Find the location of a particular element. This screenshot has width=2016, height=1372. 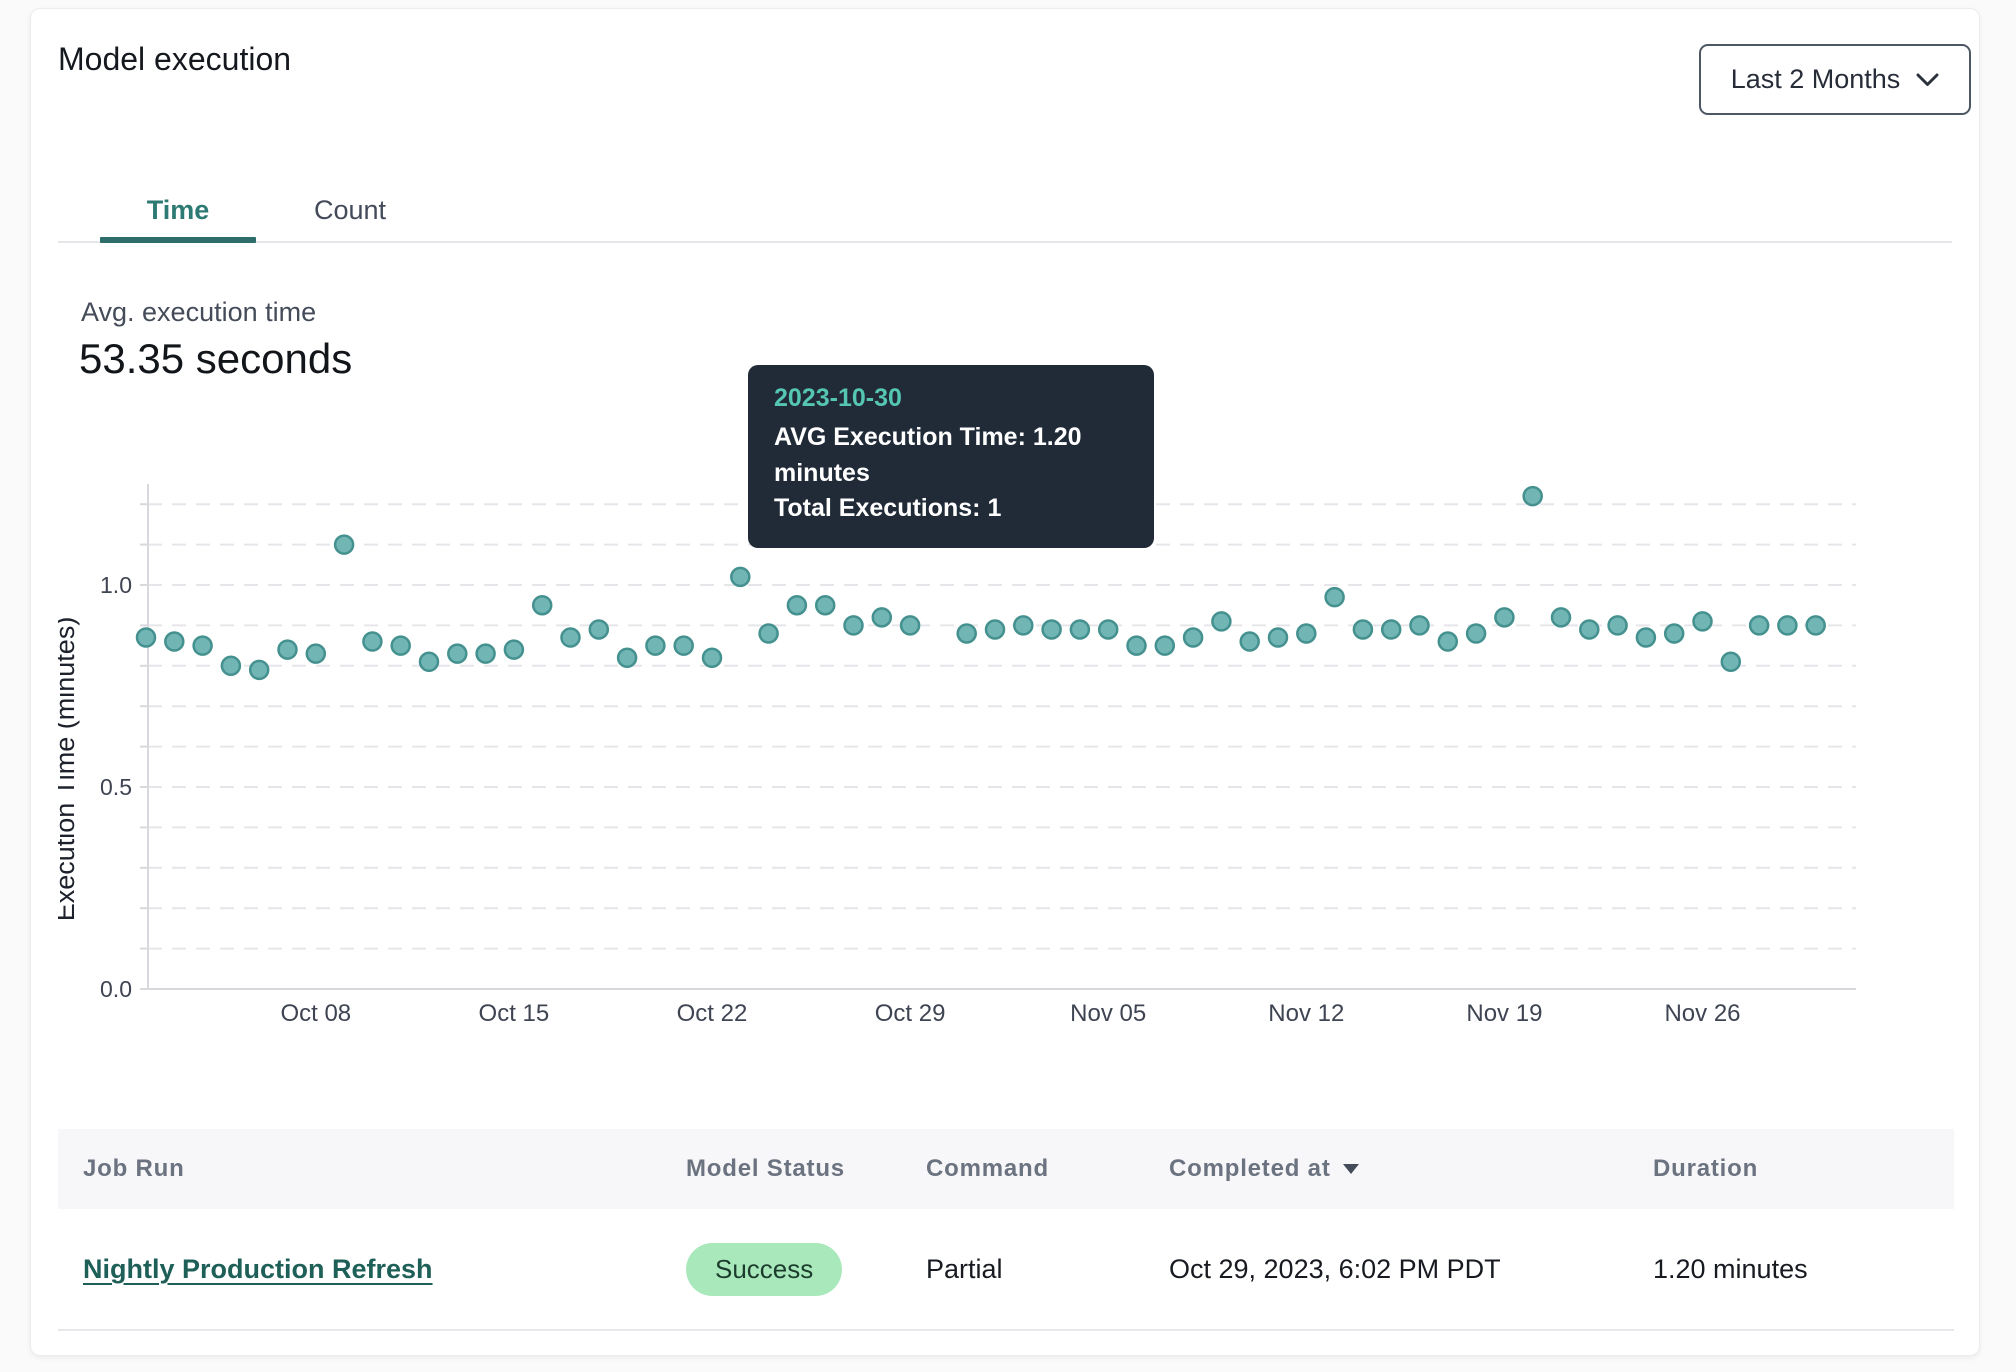

date-range-value: Last 2 Months is located at coordinates (1815, 79).